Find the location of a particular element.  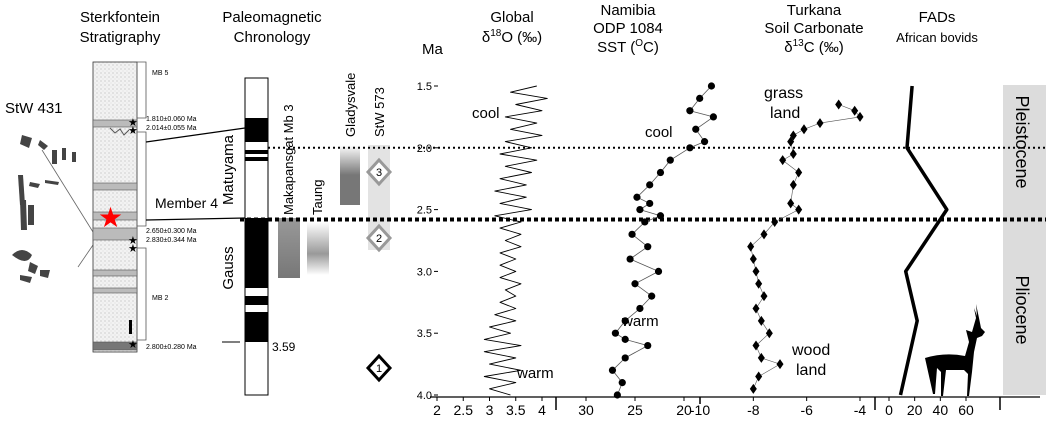

member-brackets is located at coordinates (142, 201).